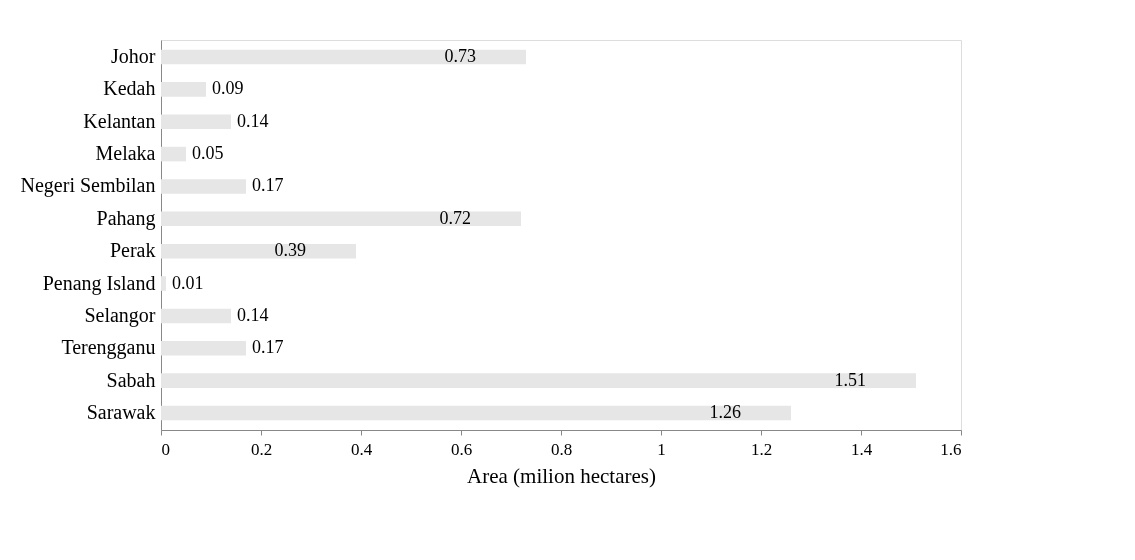 This screenshot has width=1135, height=560. Describe the element at coordinates (361, 449) in the screenshot. I see `x-tick-label: 0.4` at that location.